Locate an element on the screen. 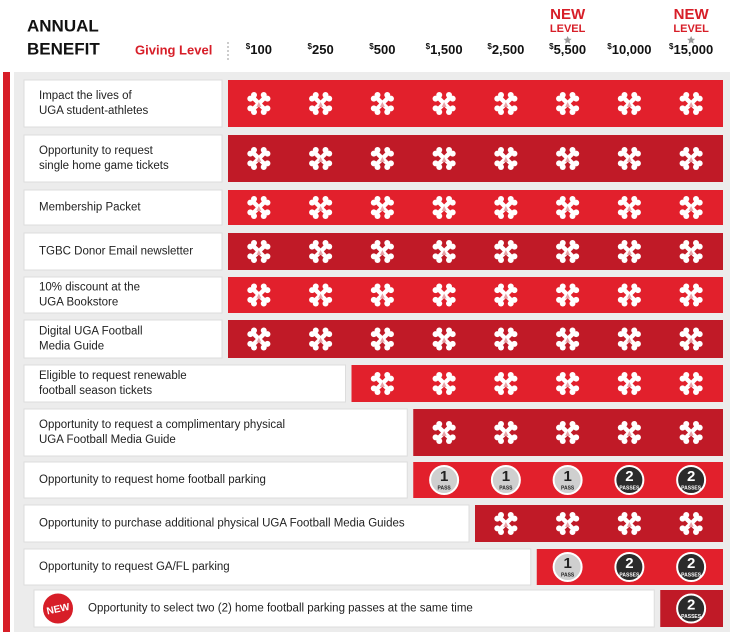  amount: 100 is located at coordinates (261, 49).